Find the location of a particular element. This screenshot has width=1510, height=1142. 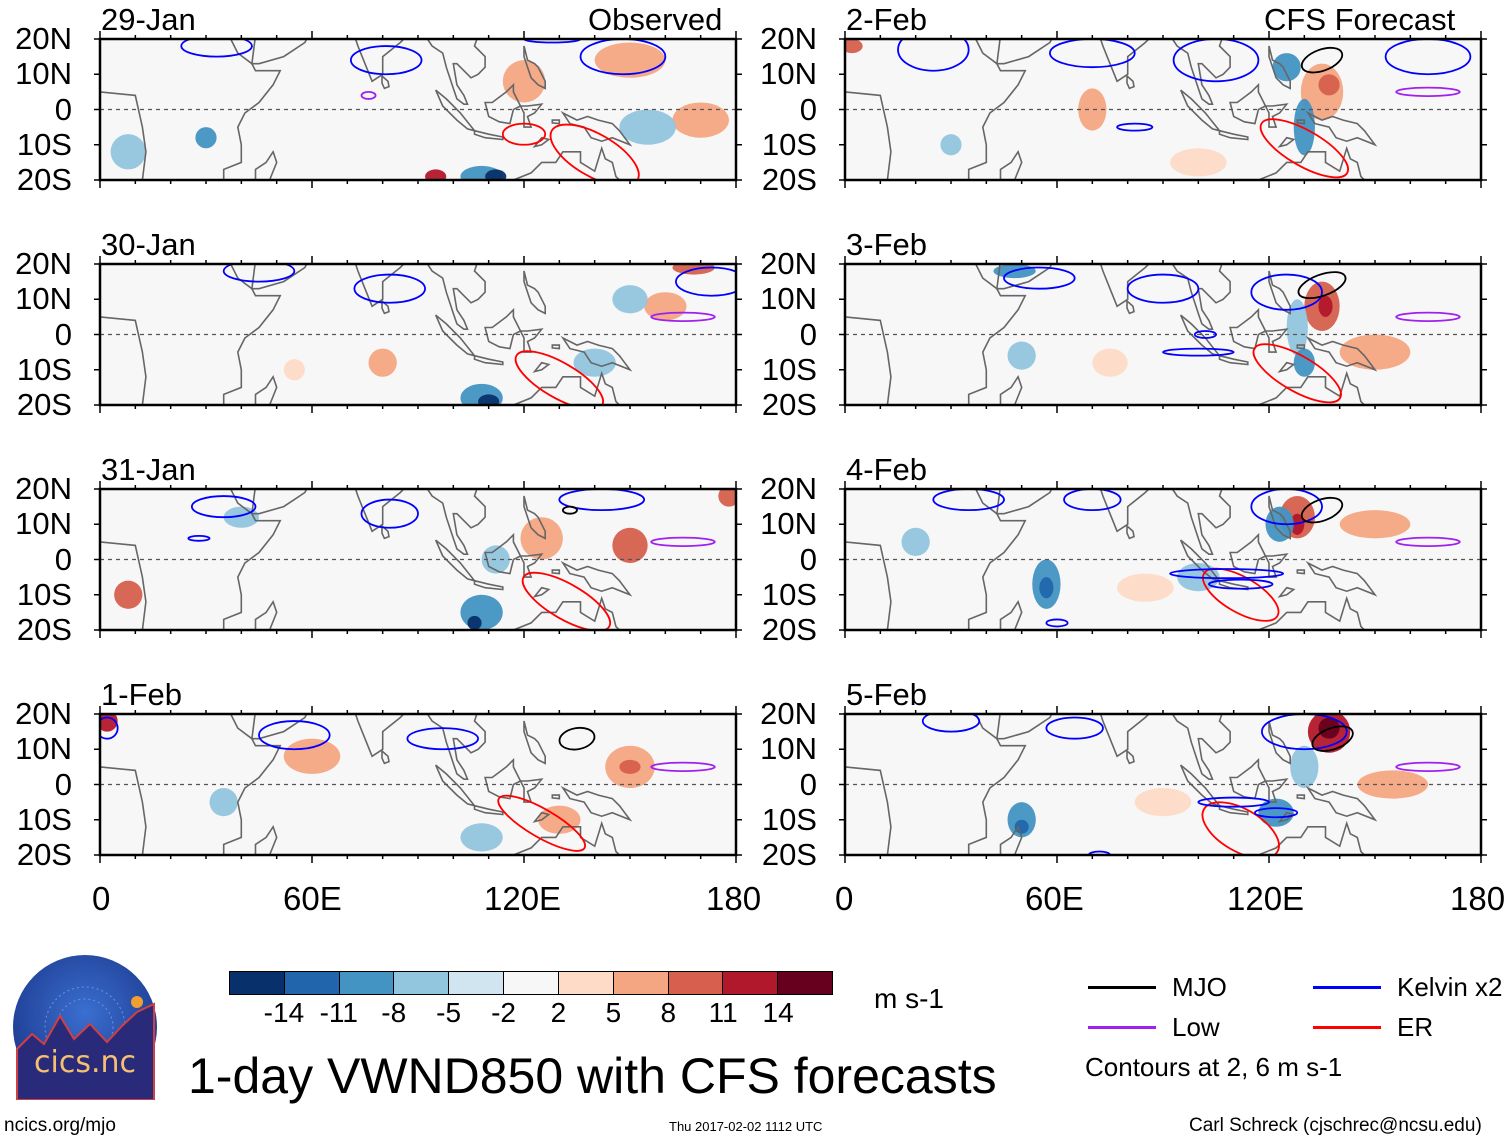

panel-date-4-feb: 4-Feb is located at coordinates (886, 469).